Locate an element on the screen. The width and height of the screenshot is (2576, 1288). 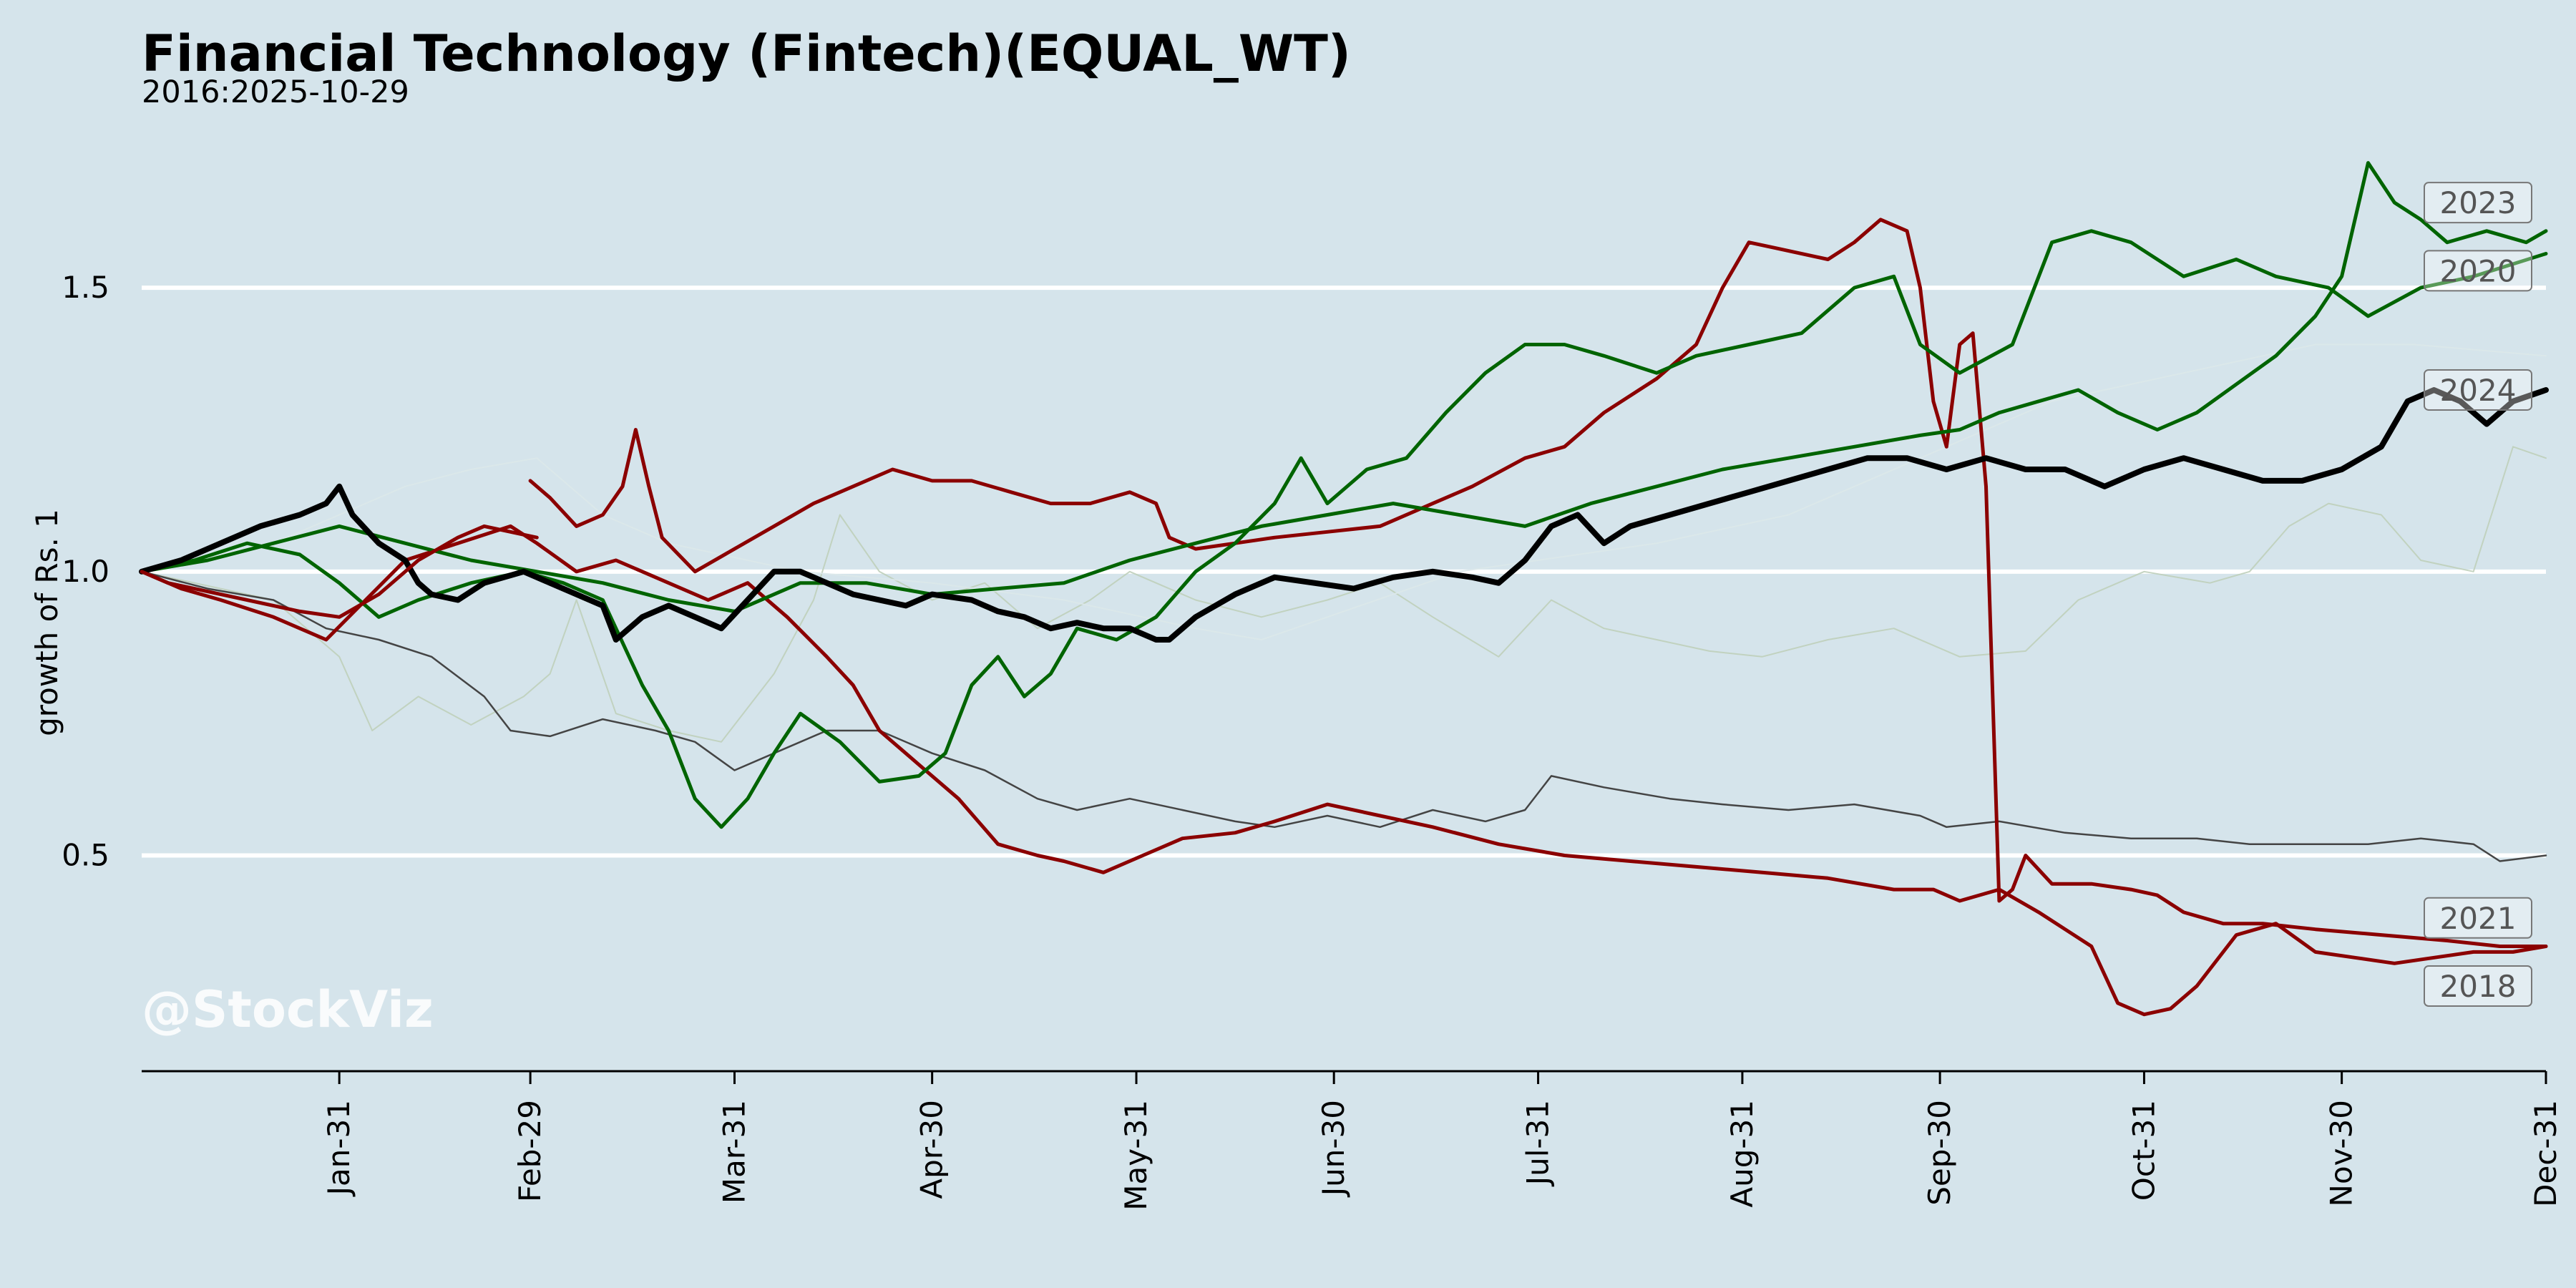
x-tick-label: Apr-30 is located at coordinates (932, 1149).